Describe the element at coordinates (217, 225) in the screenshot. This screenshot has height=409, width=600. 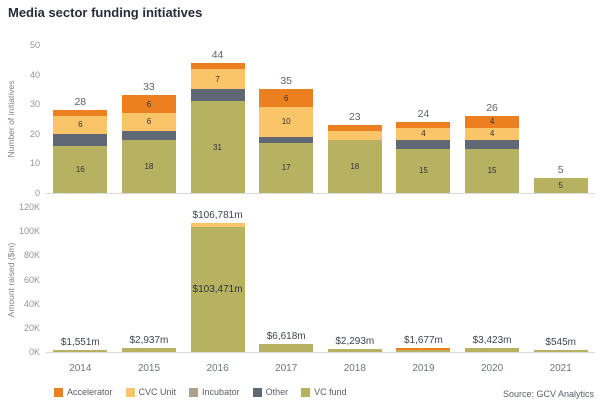
I see `bar-segment-cvc-unit-2016` at that location.